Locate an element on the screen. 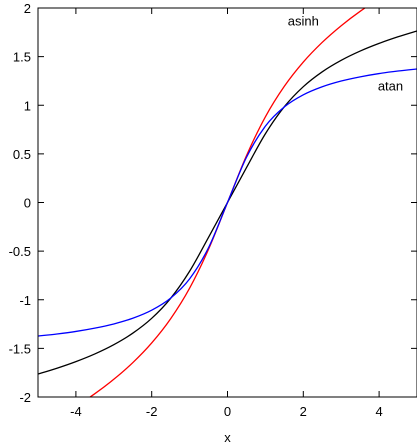 This screenshot has width=417, height=447. y-tick-label: 0 is located at coordinates (27, 203).